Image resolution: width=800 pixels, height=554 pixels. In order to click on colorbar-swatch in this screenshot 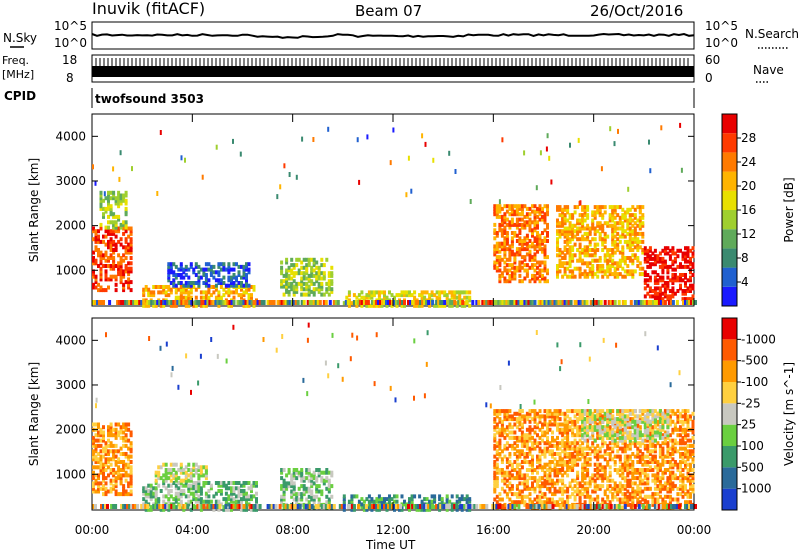, I will do `click(729, 162)`.